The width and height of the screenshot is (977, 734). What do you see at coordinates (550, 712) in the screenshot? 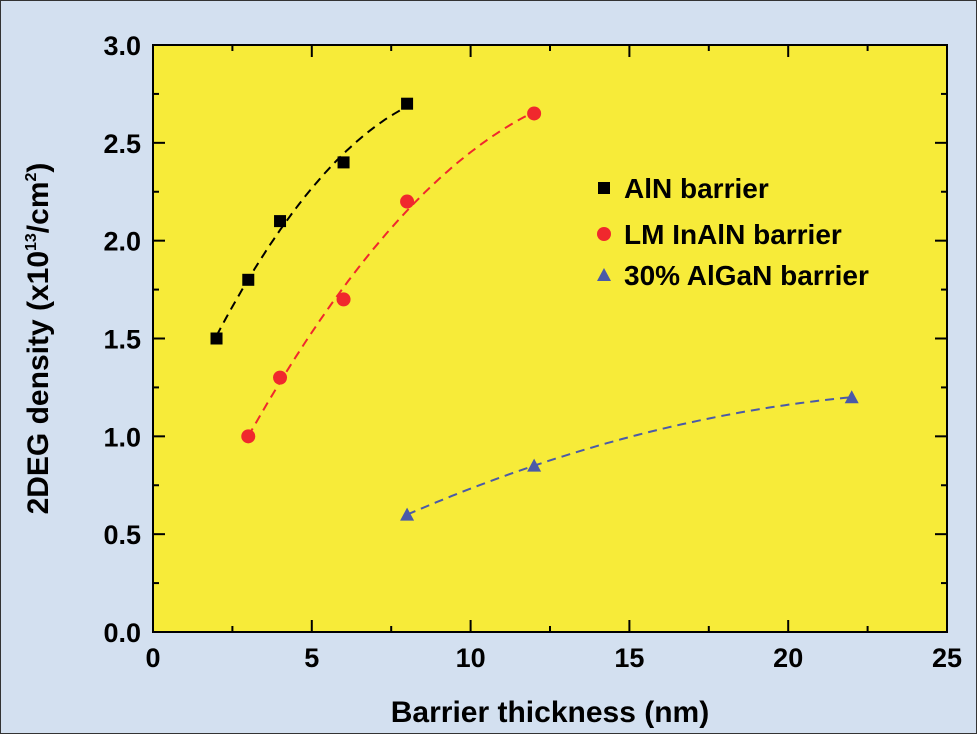
I see `x-axis-title: Barrier thickness (nm)` at bounding box center [550, 712].